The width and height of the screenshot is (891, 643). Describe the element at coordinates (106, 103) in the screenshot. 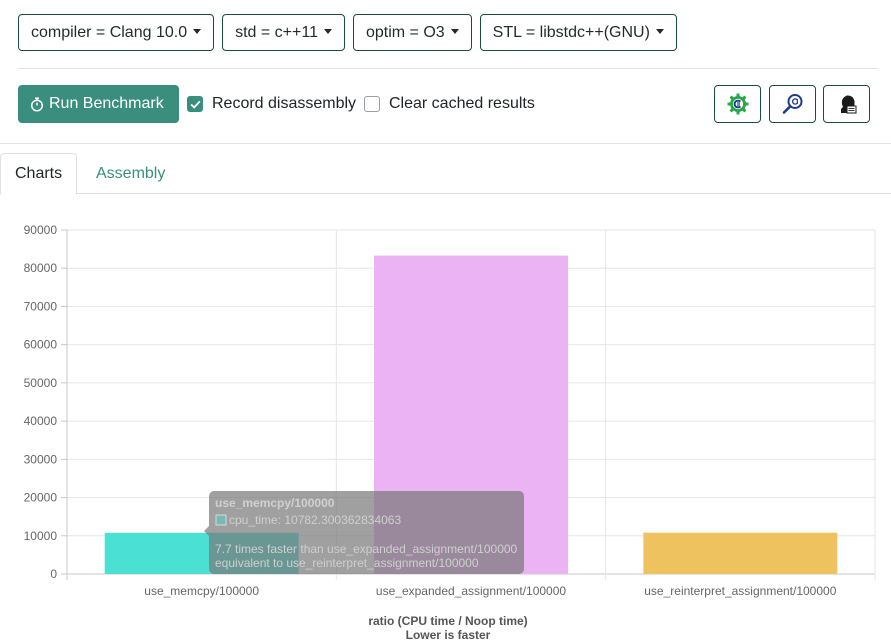

I see `run-benchmark-label: Run Benchmark` at that location.